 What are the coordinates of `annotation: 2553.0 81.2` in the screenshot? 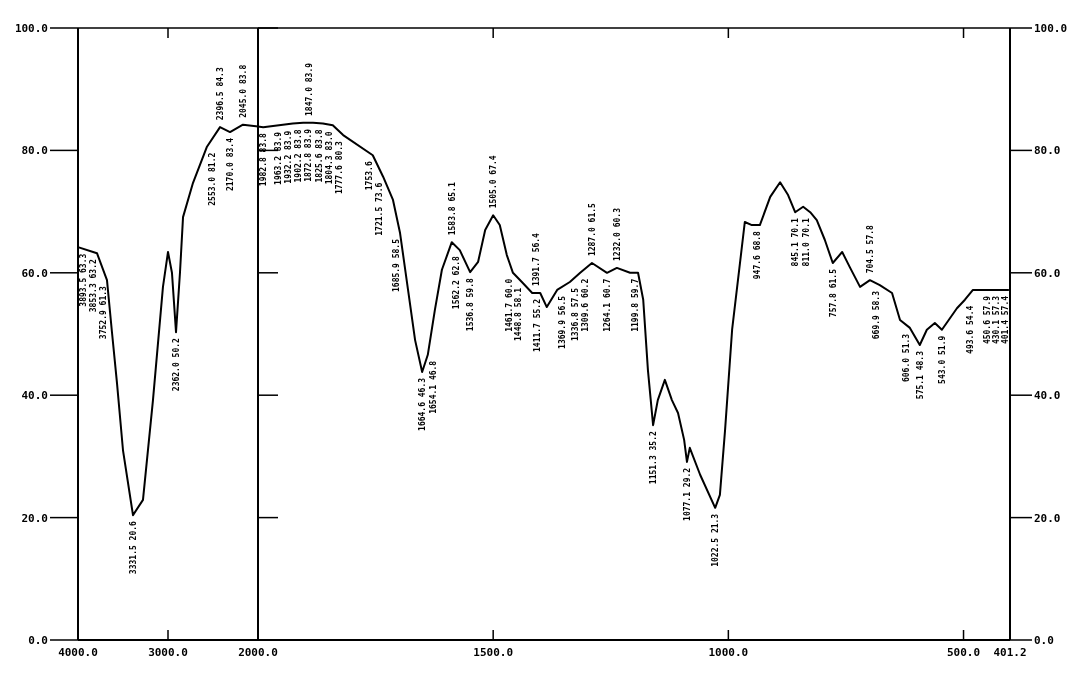 It's located at (212, 179).